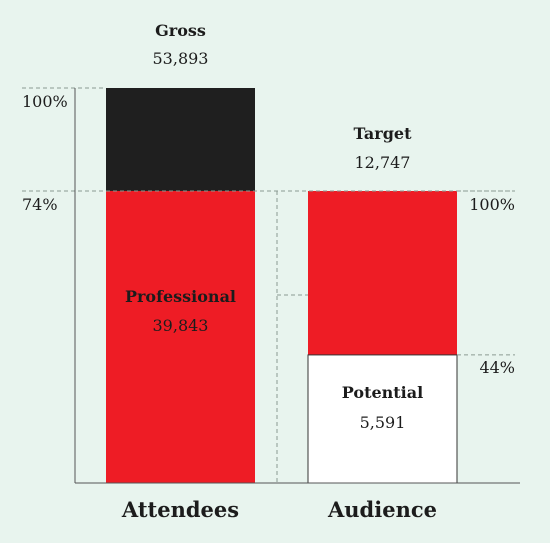 The height and width of the screenshot is (543, 550). What do you see at coordinates (492, 204) in the screenshot?
I see `pct-100-right-label: 100%` at bounding box center [492, 204].